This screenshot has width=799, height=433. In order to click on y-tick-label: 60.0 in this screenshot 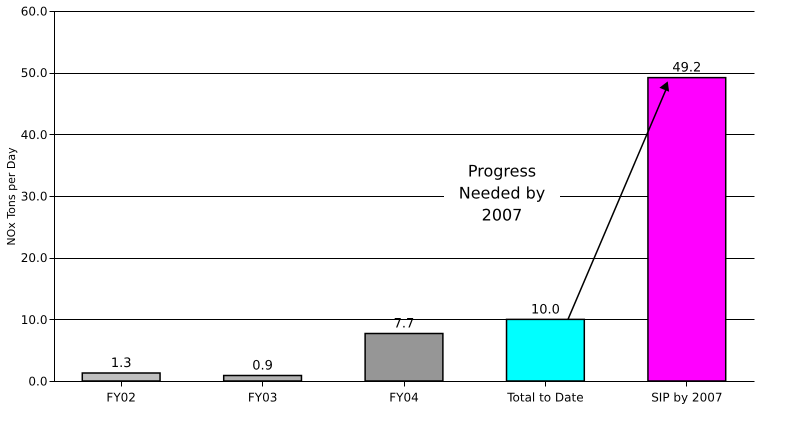, I will do `click(34, 11)`.